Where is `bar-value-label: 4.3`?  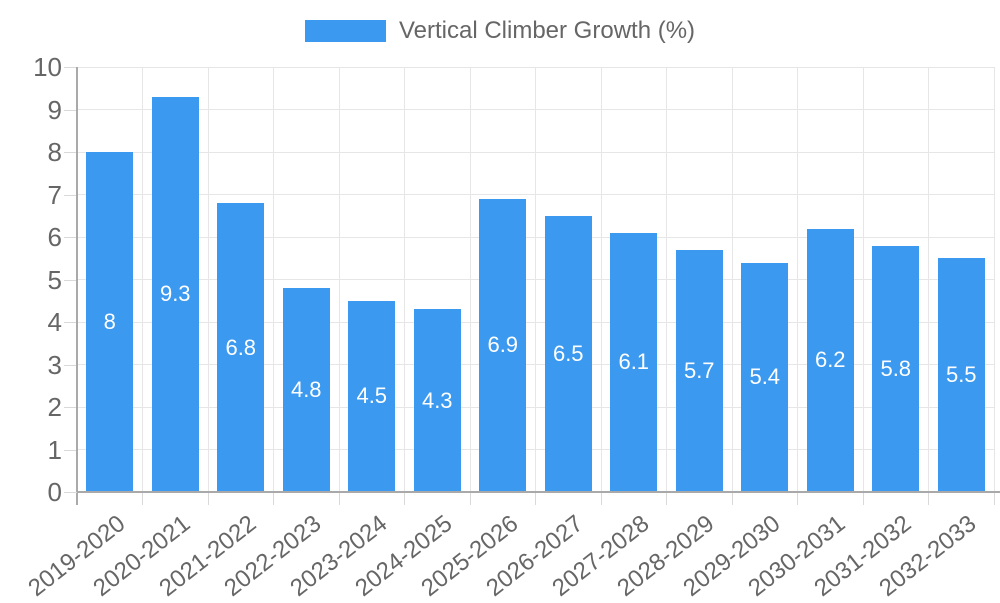
bar-value-label: 4.3 is located at coordinates (437, 400).